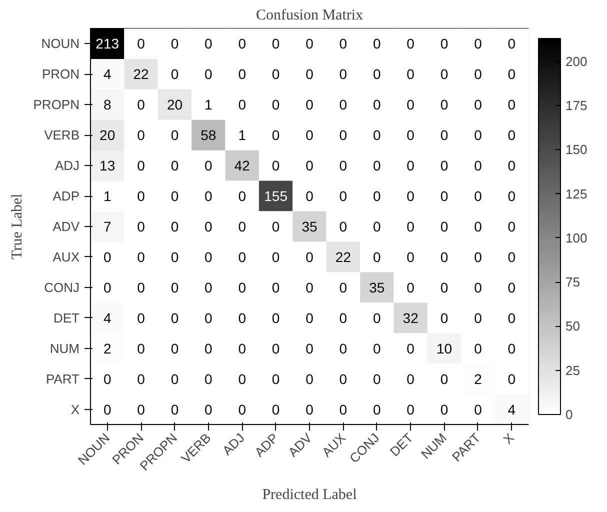  What do you see at coordinates (208, 135) in the screenshot?
I see `data-label: 58` at bounding box center [208, 135].